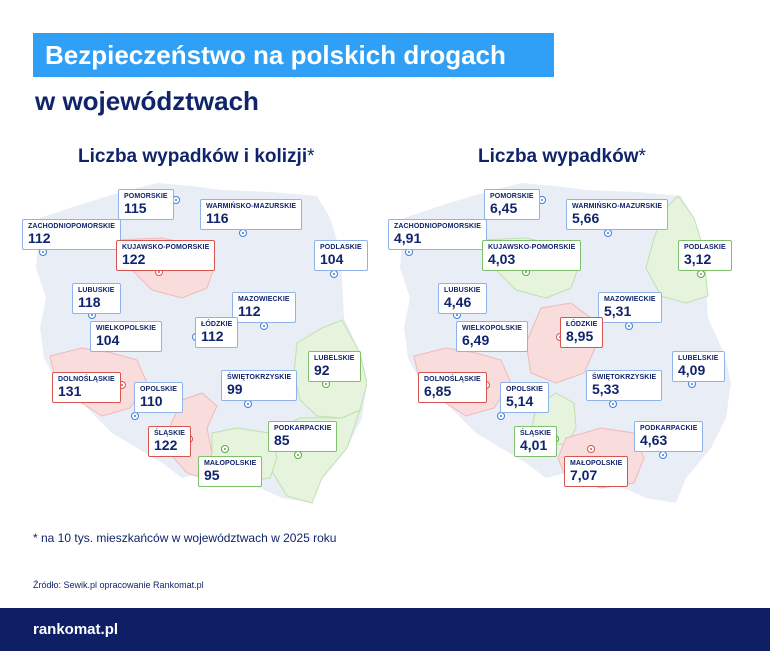 This screenshot has width=770, height=651. What do you see at coordinates (243, 233) in the screenshot?
I see `left-dot-warminsko` at bounding box center [243, 233].